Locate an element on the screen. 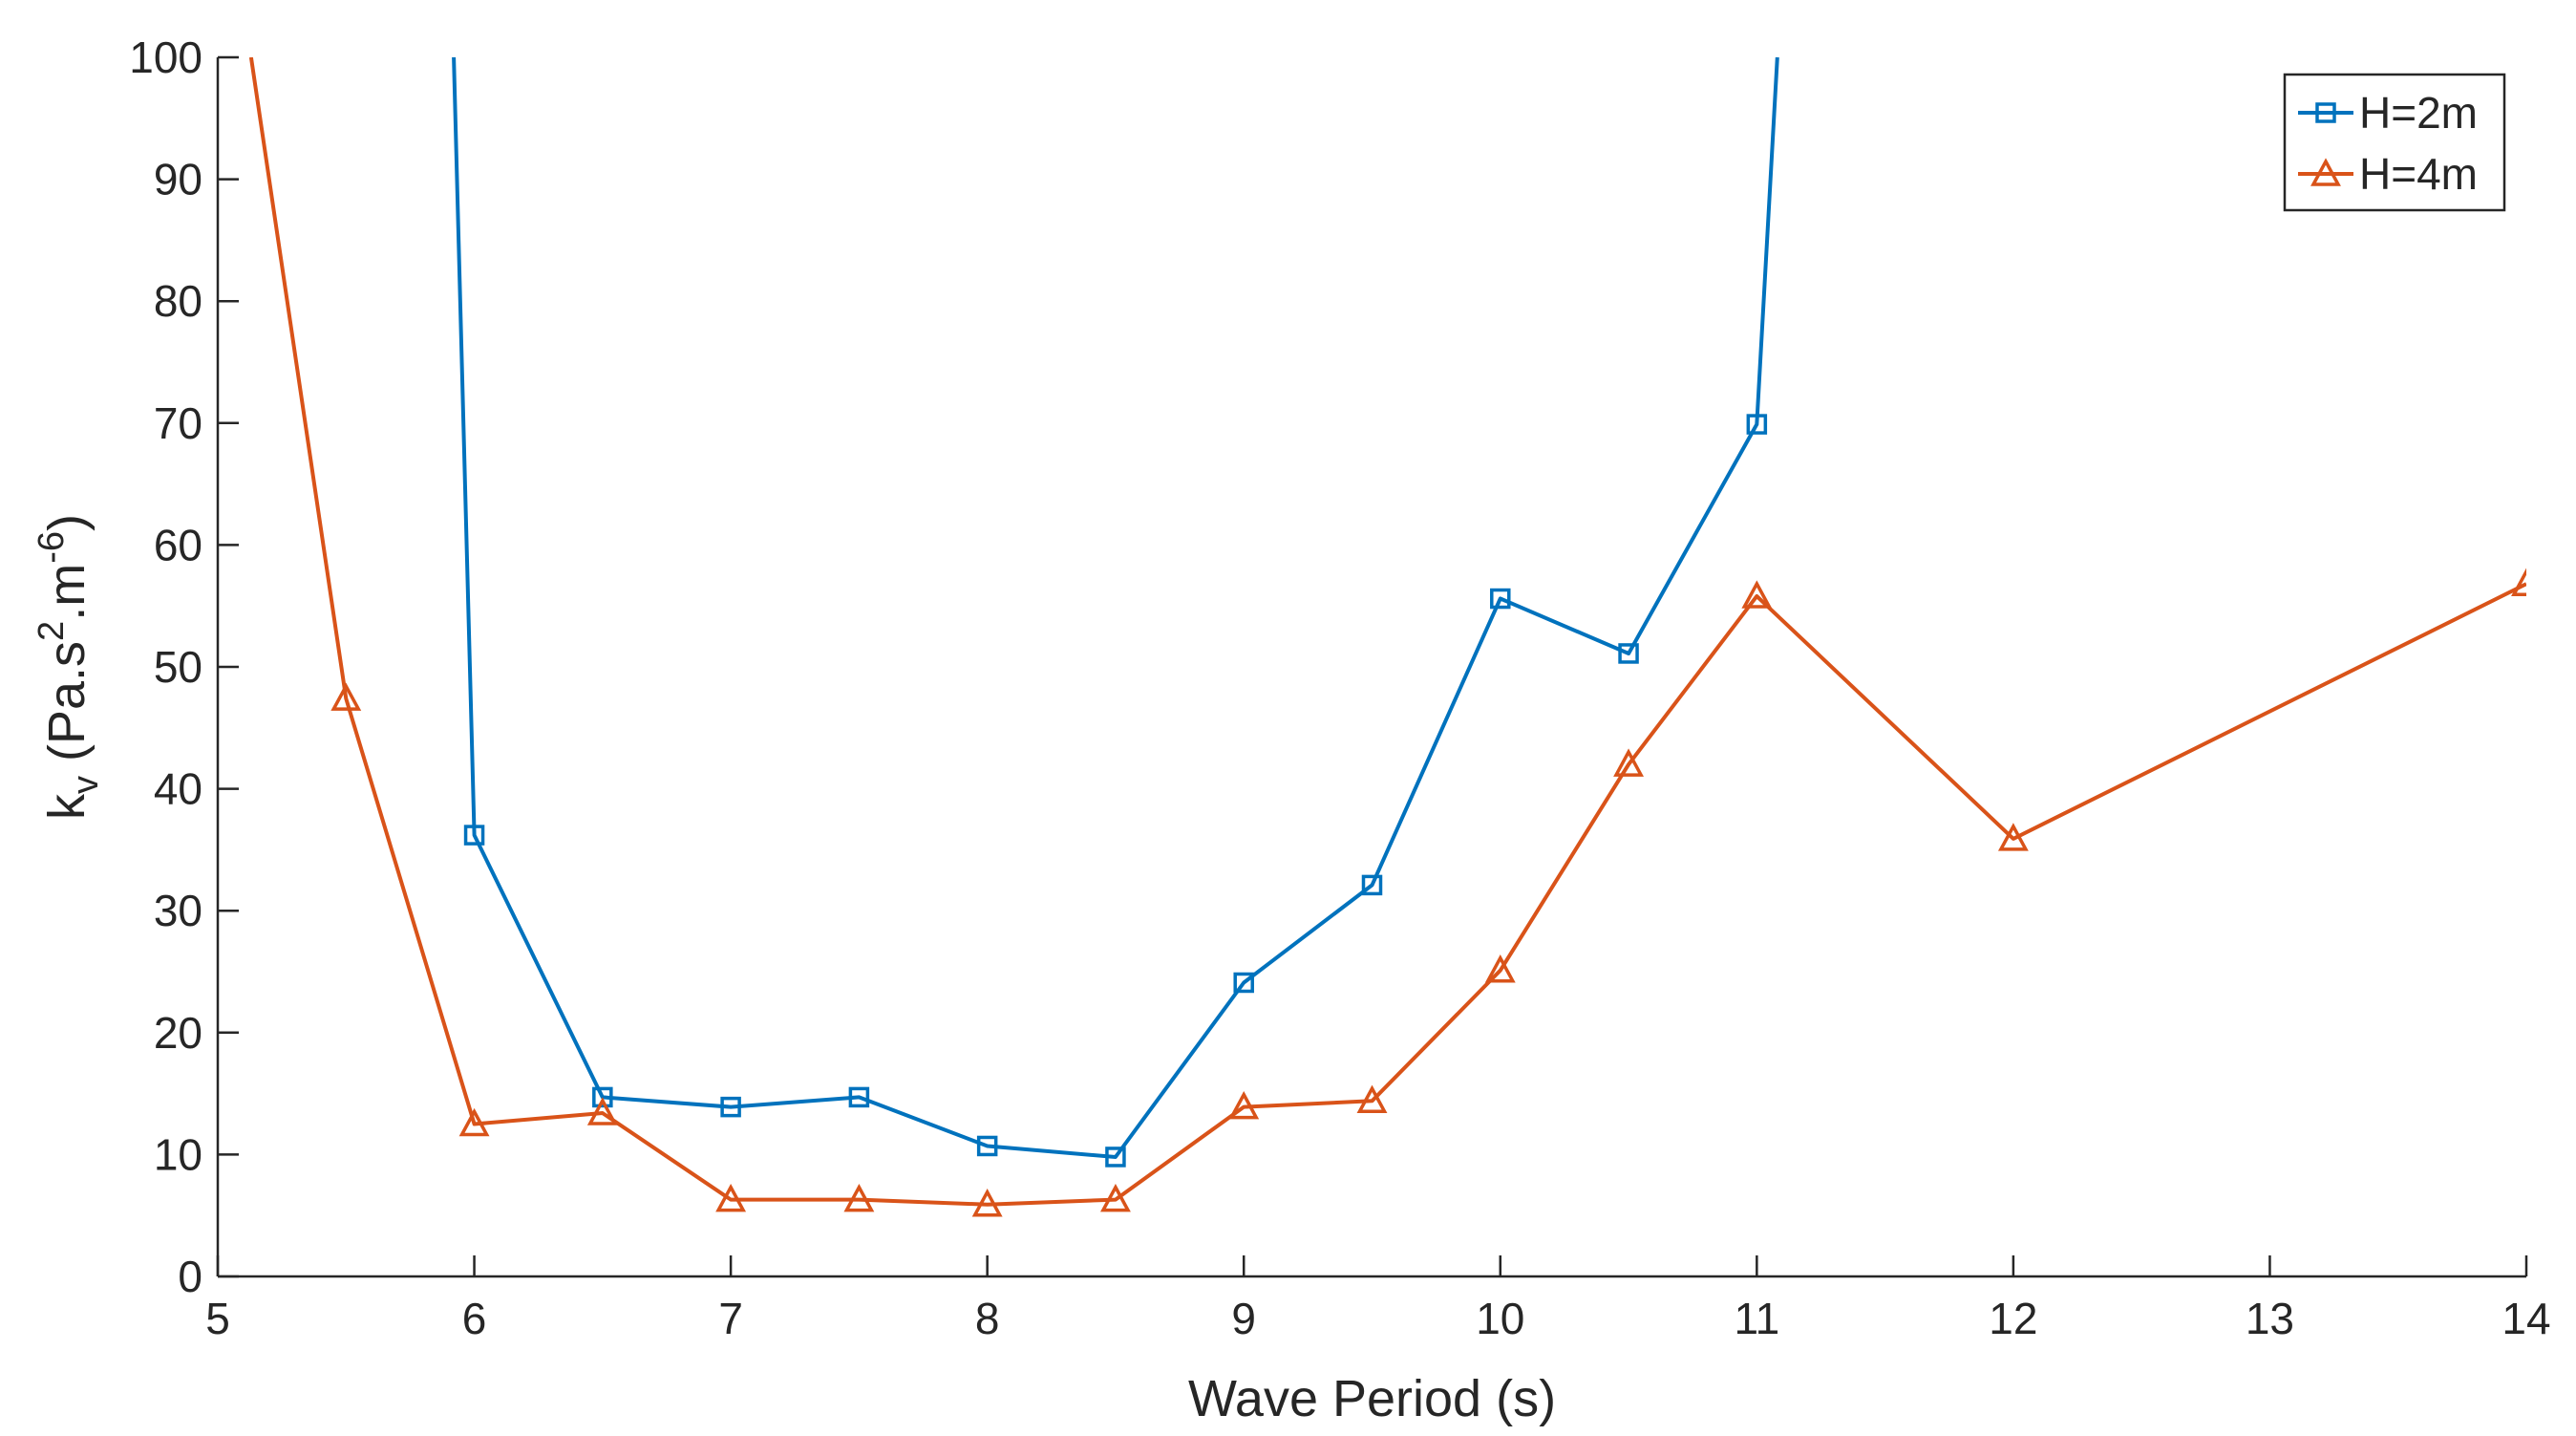 The height and width of the screenshot is (1436, 2576). y-tick-label: 10 is located at coordinates (178, 1154).